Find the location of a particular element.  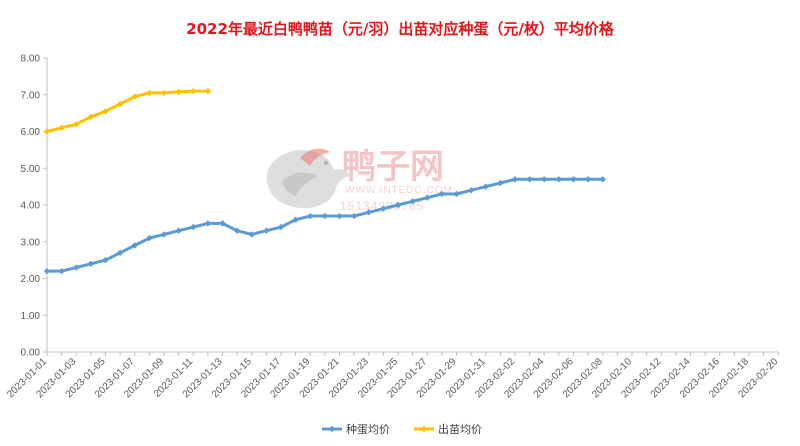

y-axis: 0.00 1.00 2.00 3.00 4.00 5.00 6.00 7.00 8.00 is located at coordinates (34, 206).